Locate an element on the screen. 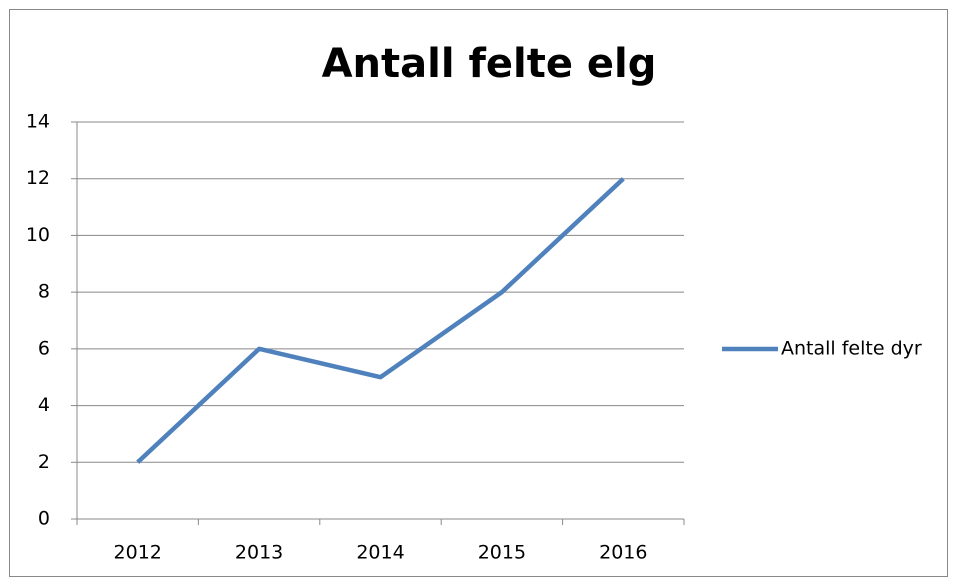 This screenshot has width=957, height=578. y-tick-label: 10 is located at coordinates (38, 235).